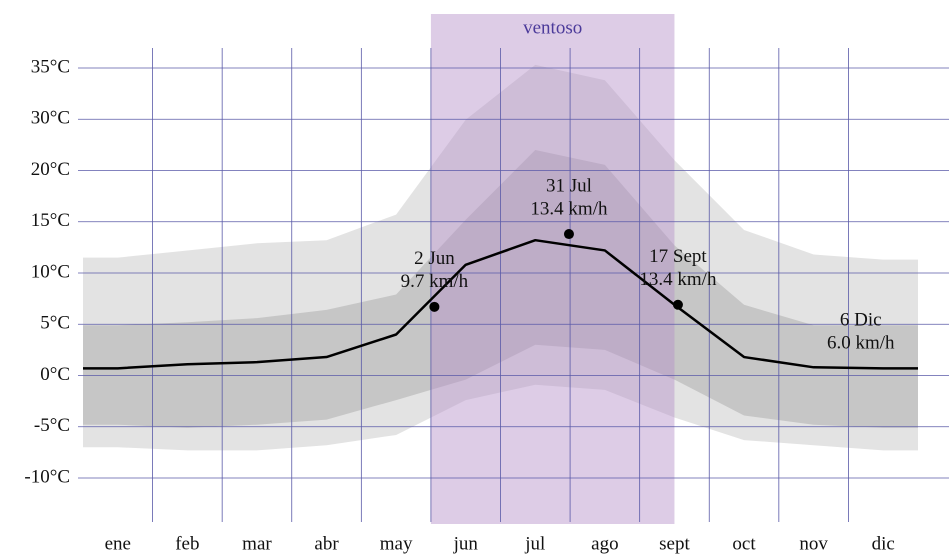  Describe the element at coordinates (187, 543) in the screenshot. I see `x-tick-label: feb` at that location.